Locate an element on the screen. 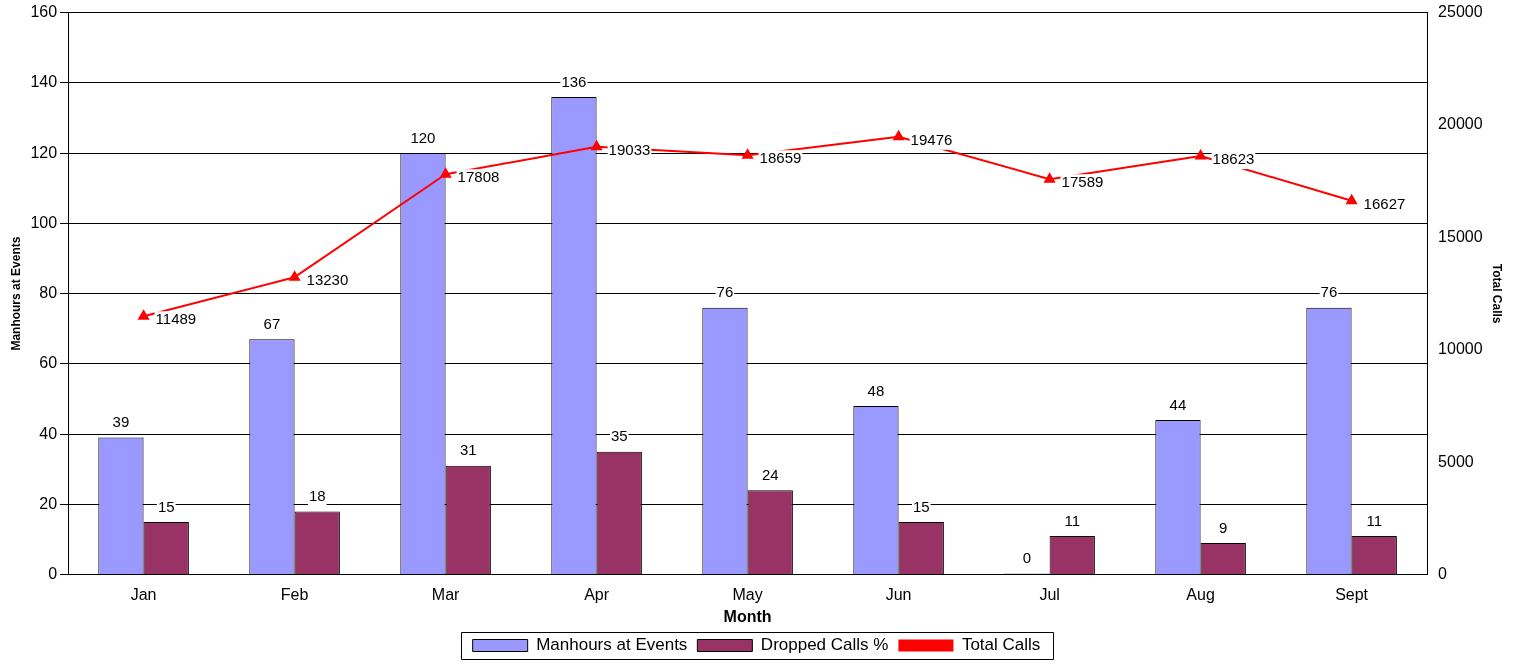 This screenshot has height=668, width=1513. x-tick-label: Feb is located at coordinates (294, 594).